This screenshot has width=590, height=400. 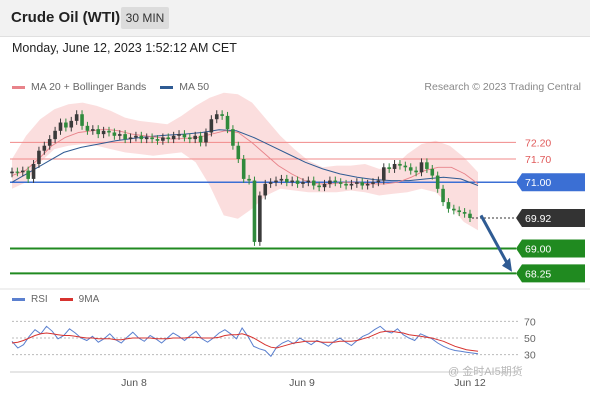 I want to click on forecast-arrow-shaft, so click(x=494, y=240).